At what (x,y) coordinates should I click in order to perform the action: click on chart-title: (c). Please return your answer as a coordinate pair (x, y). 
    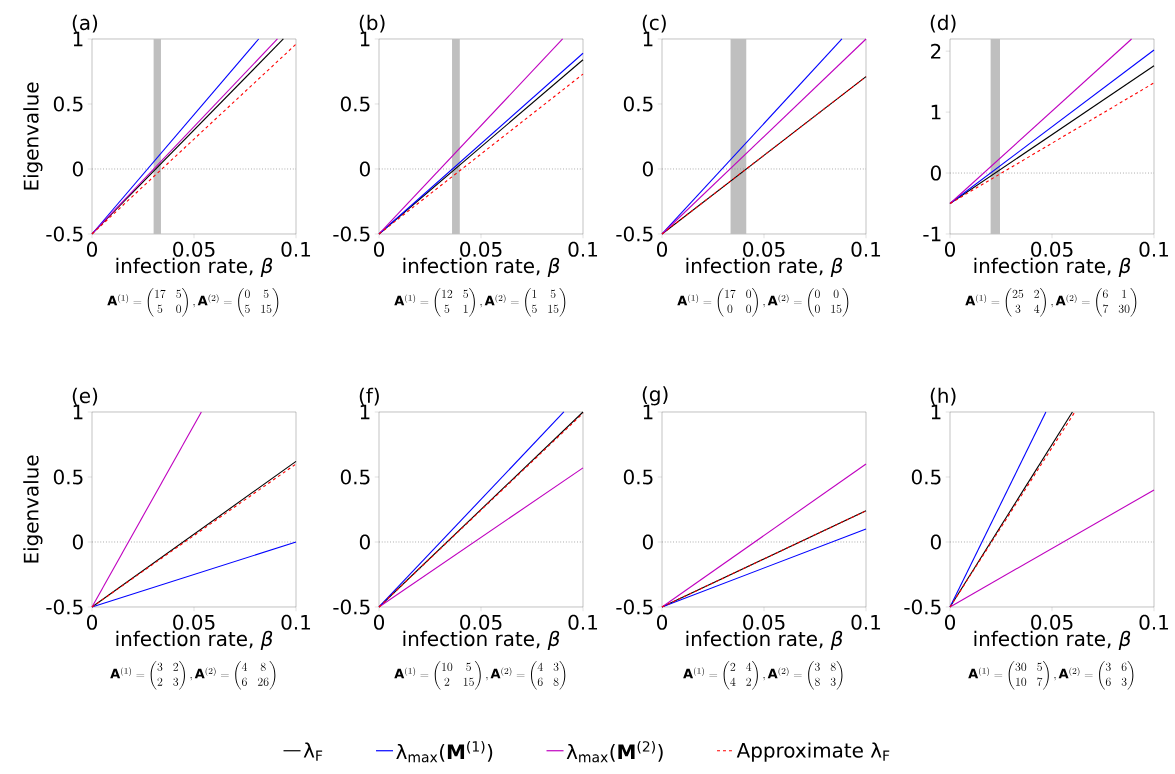
    Looking at the image, I should click on (654, 23).